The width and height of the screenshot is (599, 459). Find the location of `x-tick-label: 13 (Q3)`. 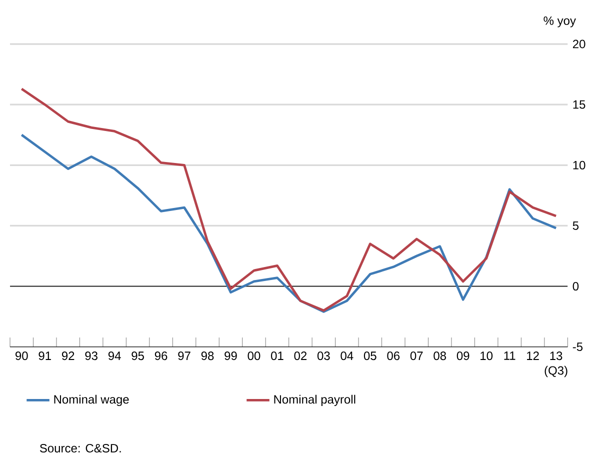

x-tick-label: 13 (Q3) is located at coordinates (556, 365).